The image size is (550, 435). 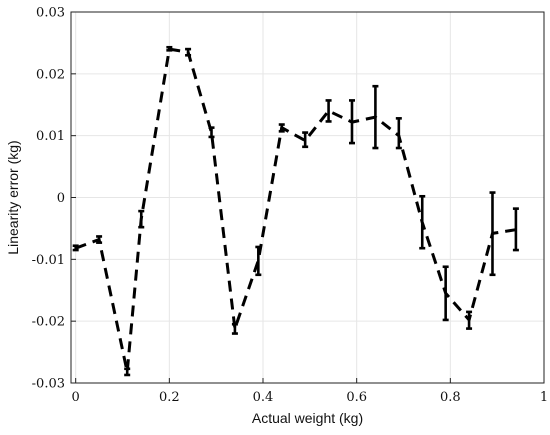 What do you see at coordinates (356, 397) in the screenshot?
I see `x-tick-label: 0.6` at bounding box center [356, 397].